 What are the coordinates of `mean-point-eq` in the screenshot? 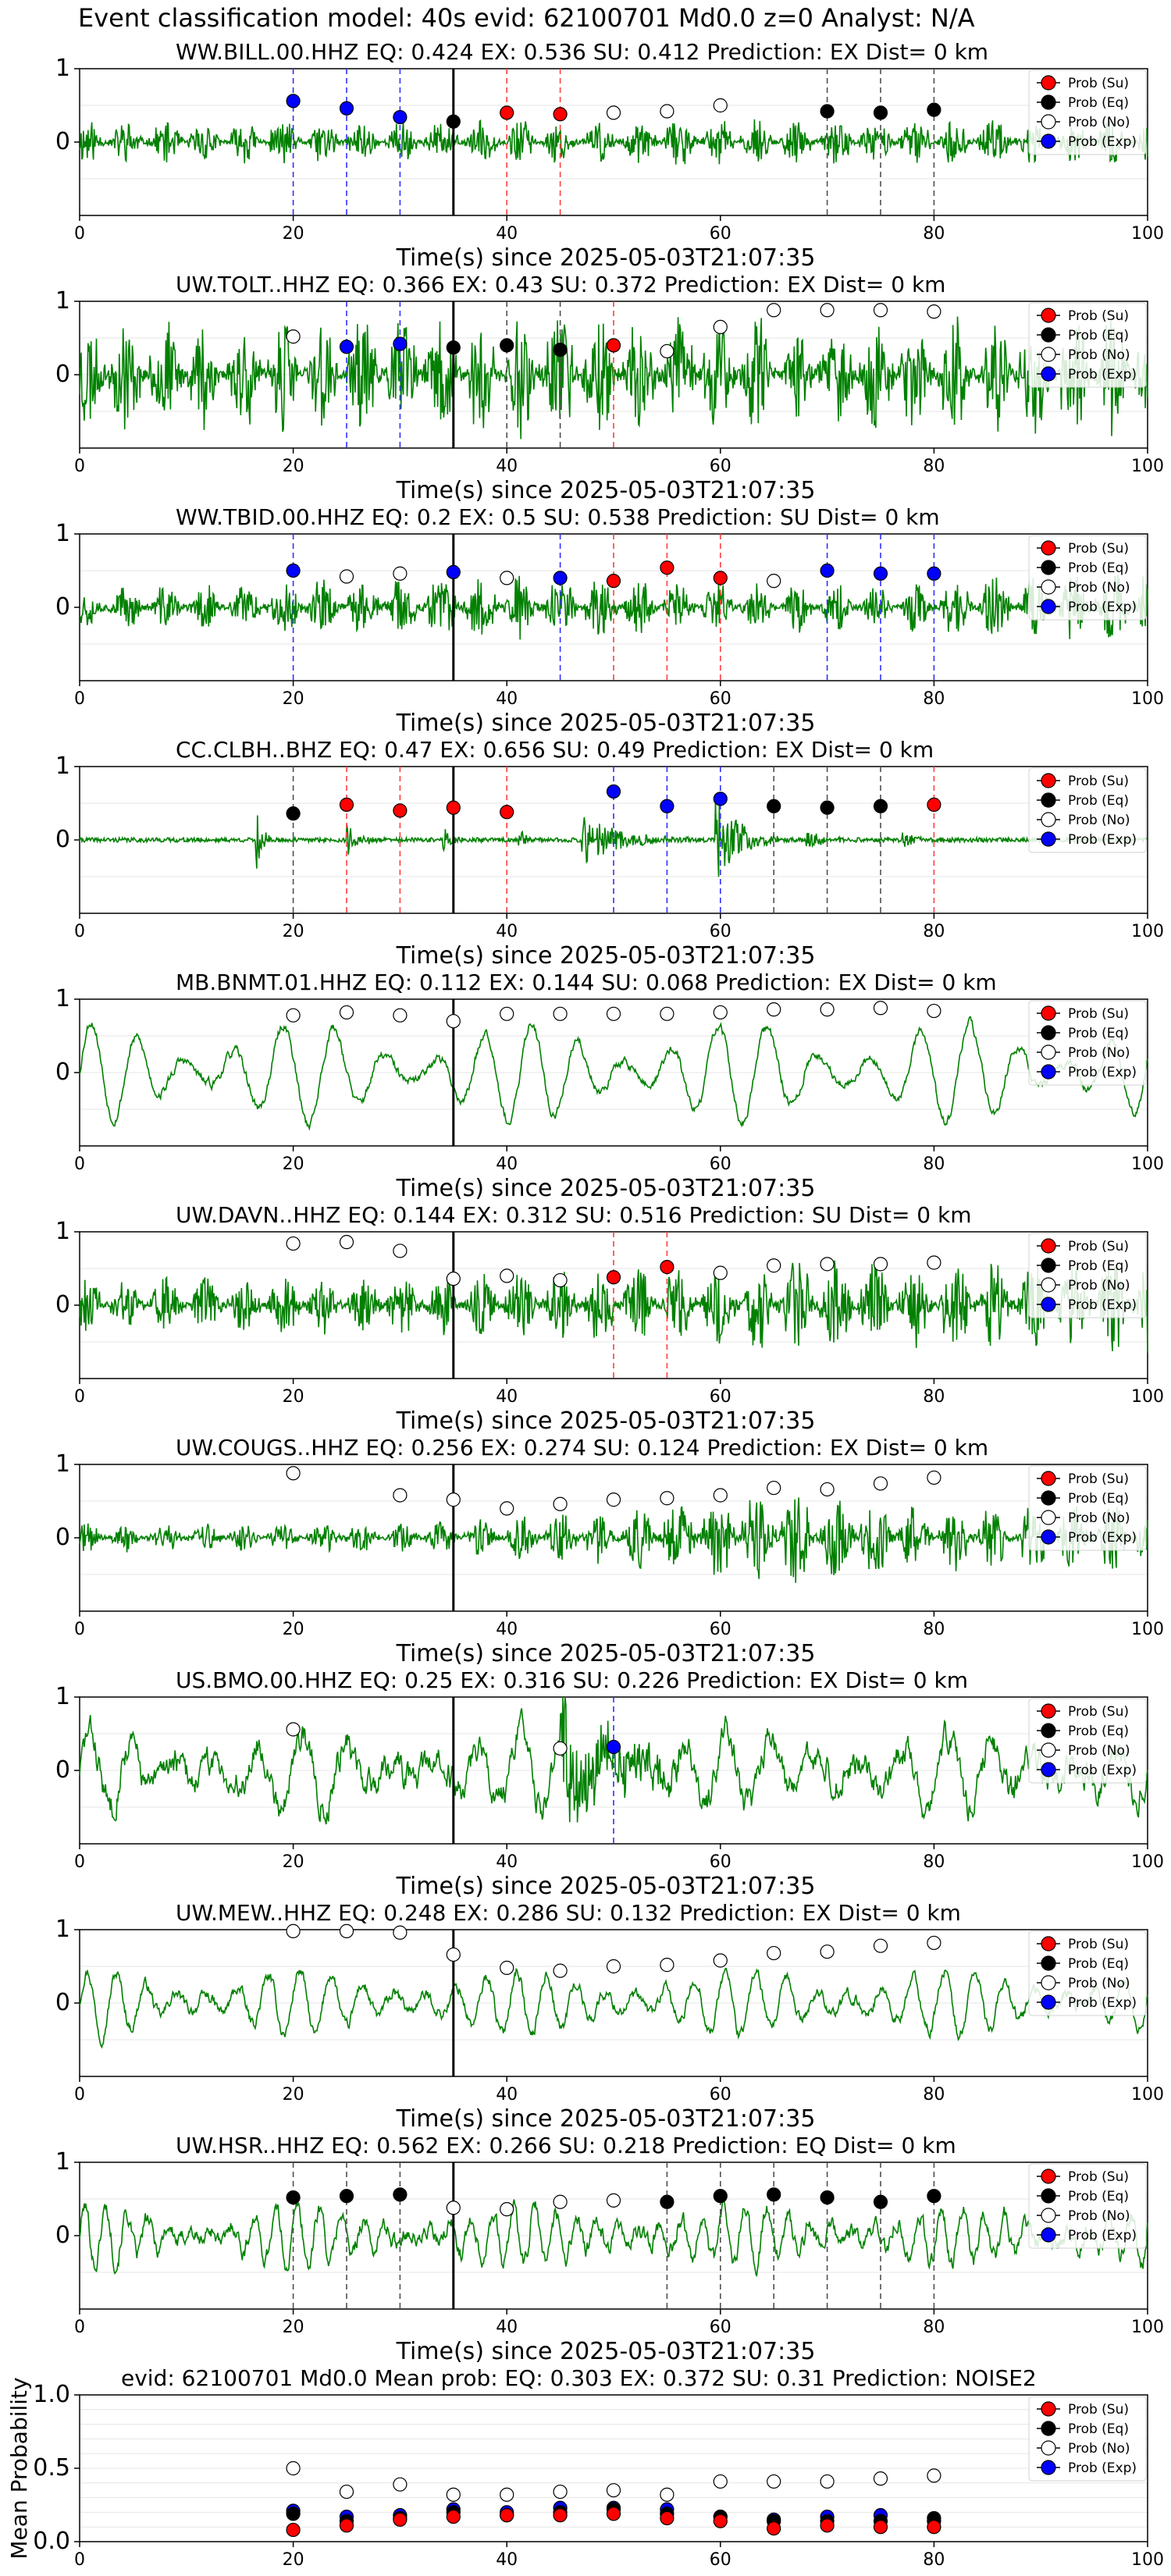 It's located at (293, 2514).